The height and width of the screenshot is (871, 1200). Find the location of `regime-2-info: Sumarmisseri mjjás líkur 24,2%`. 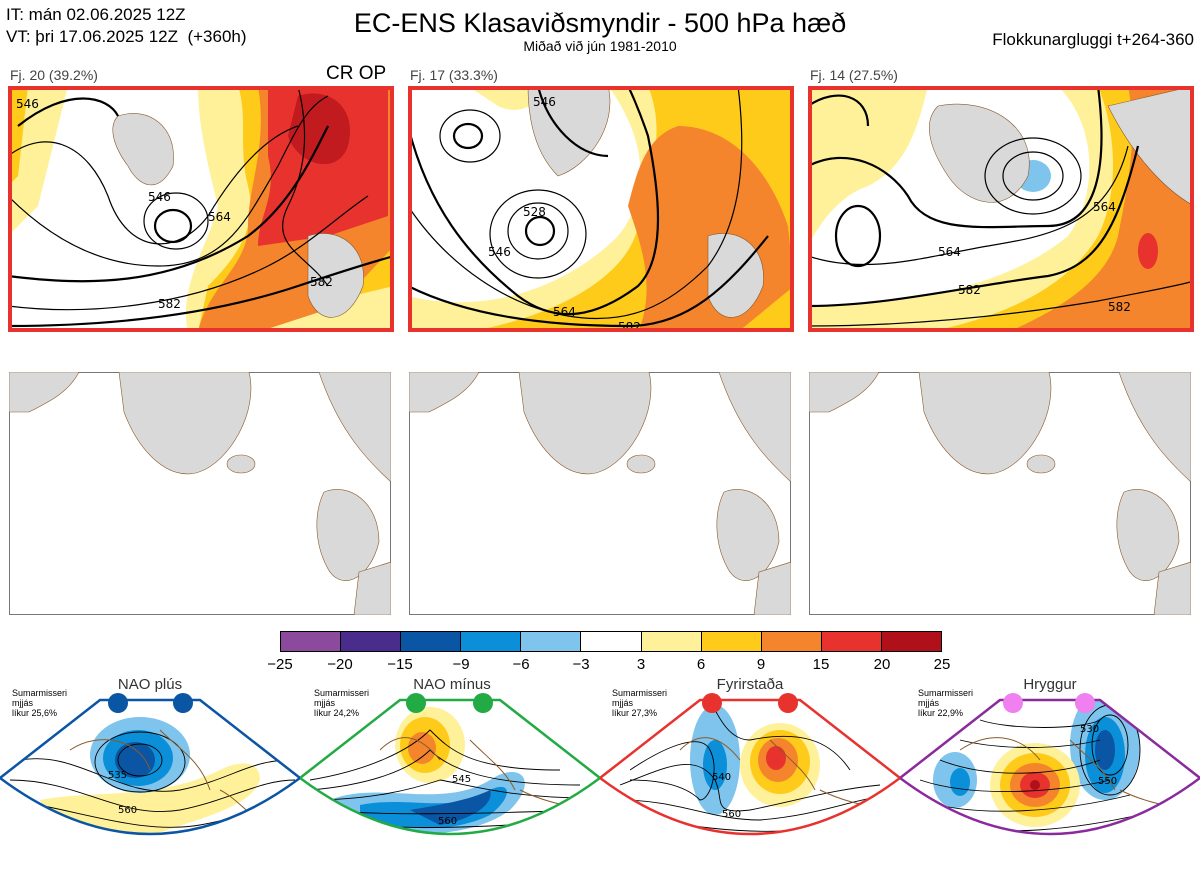

regime-2-info: Sumarmisseri mjjás líkur 24,2% is located at coordinates (341, 703).